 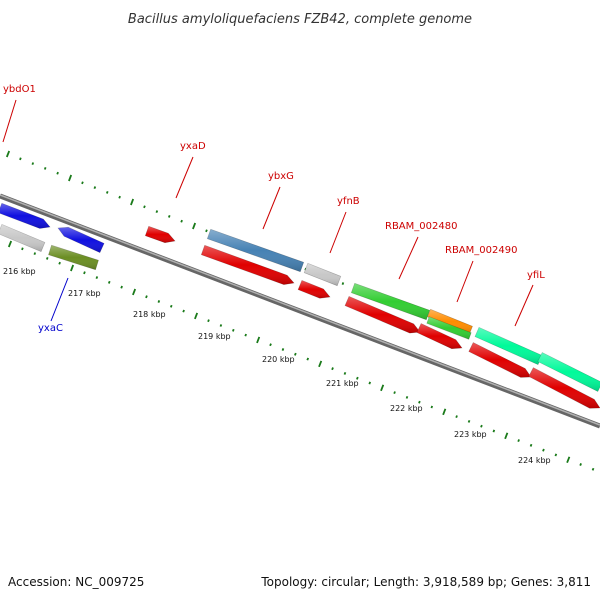 I want to click on gene-label: ybxG, so click(x=281, y=176).